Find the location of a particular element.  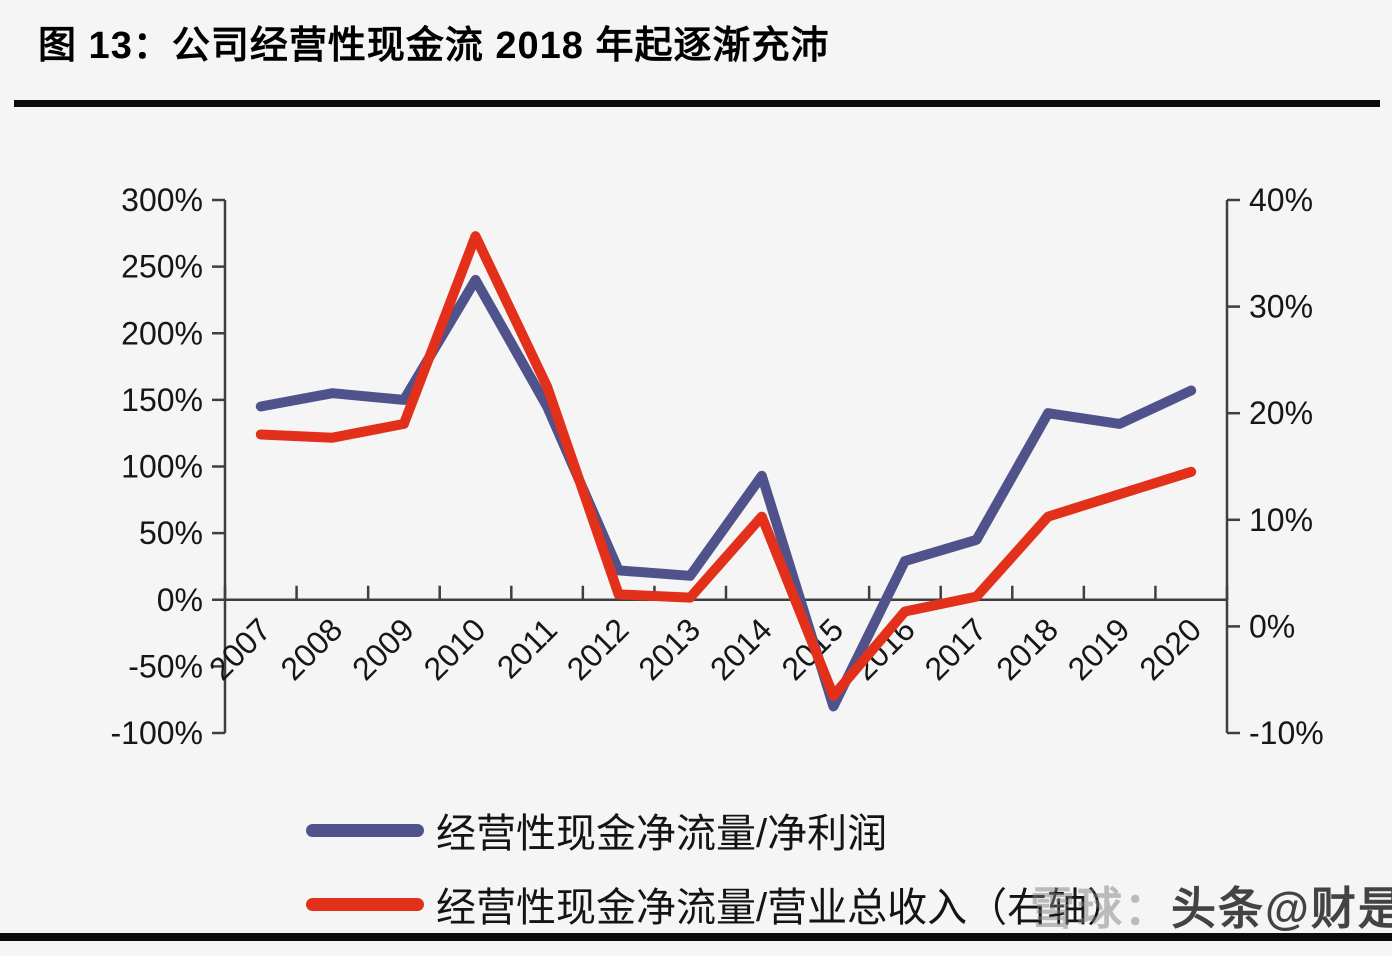

legend: 经营性现金净流量/净利润 经营性现金净流量/营业总收入（右轴） is located at coordinates (716, 867).